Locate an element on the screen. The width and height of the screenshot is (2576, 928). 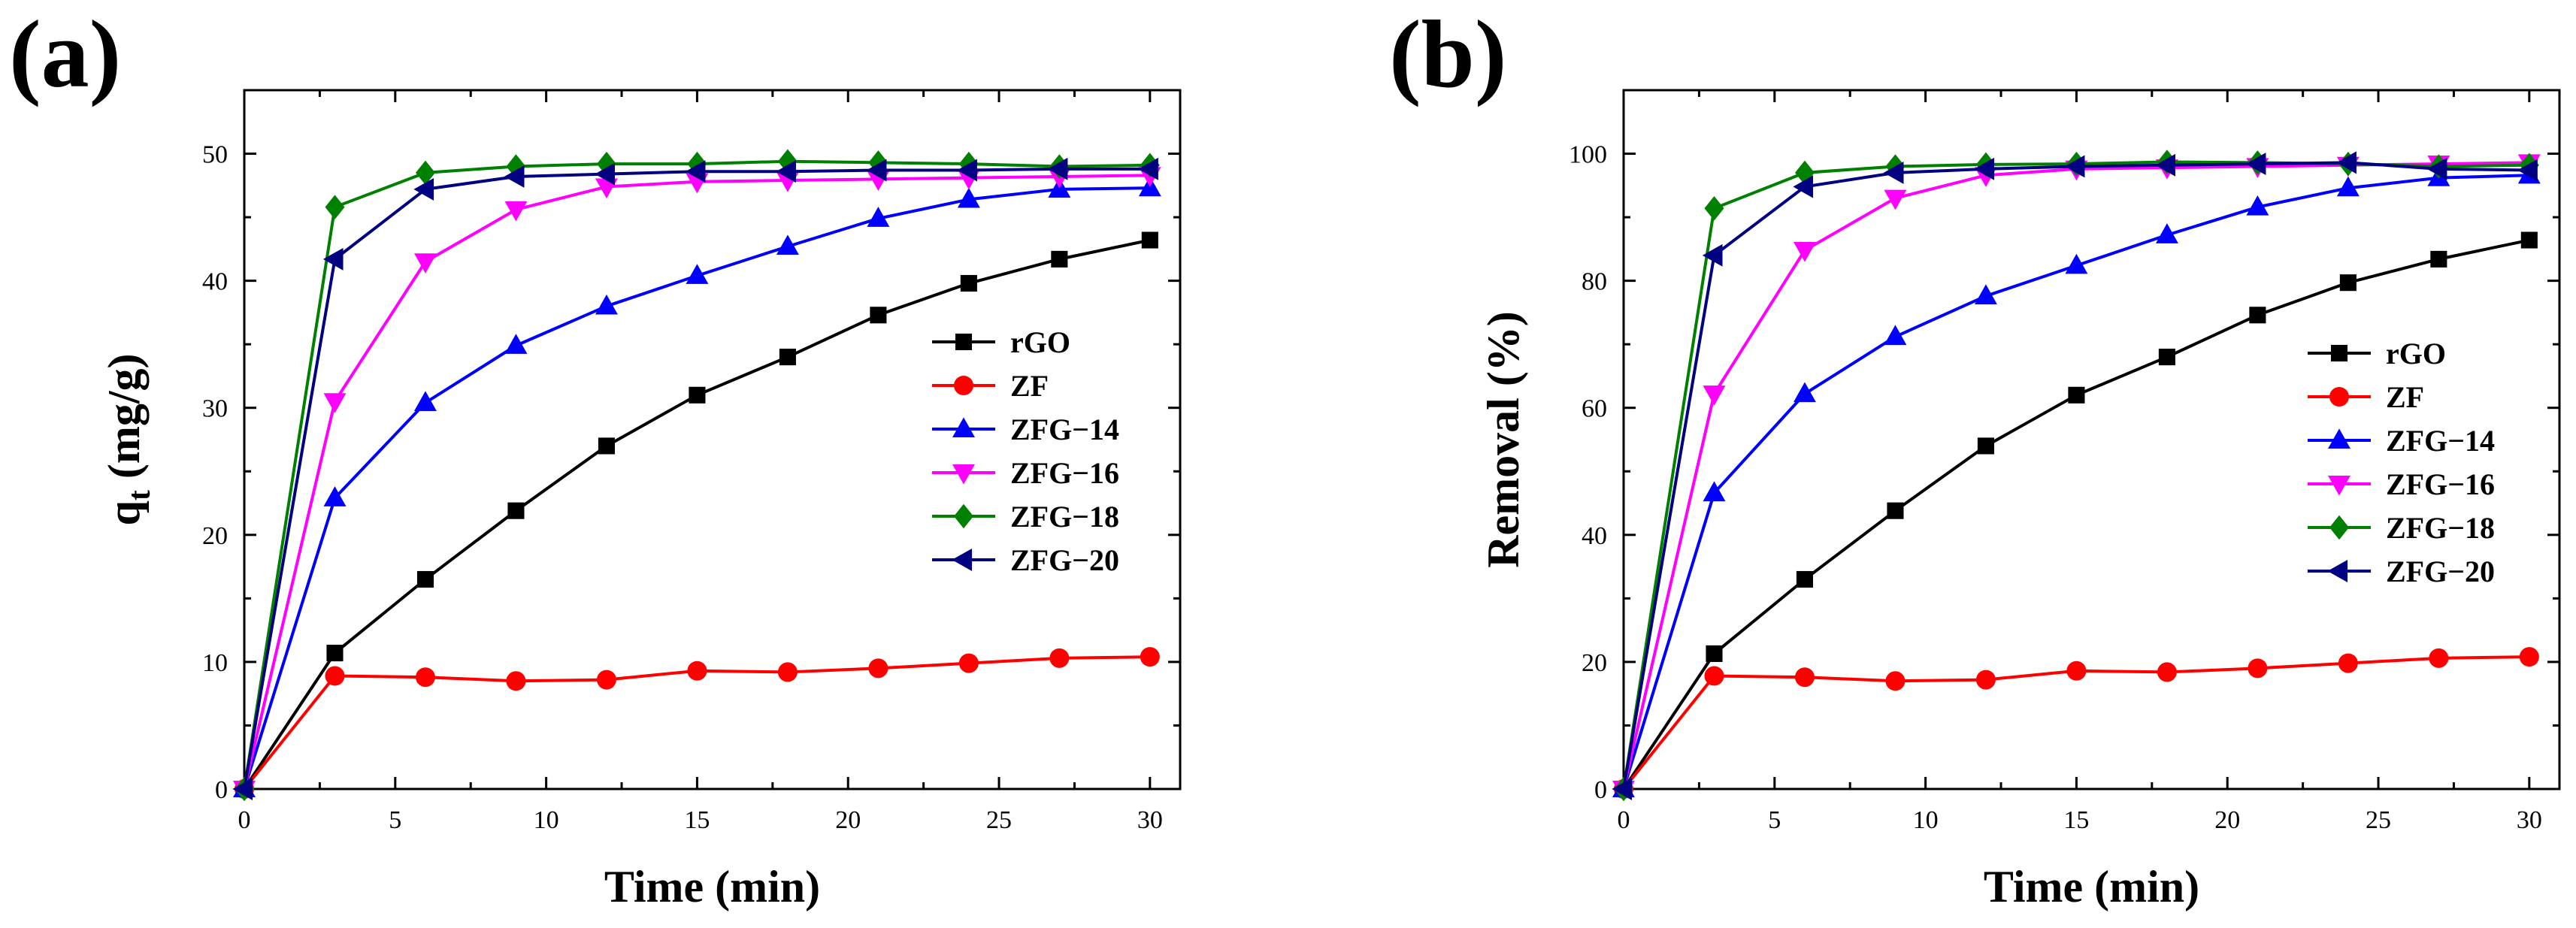
panel-label: (b) is located at coordinates (1447, 54).